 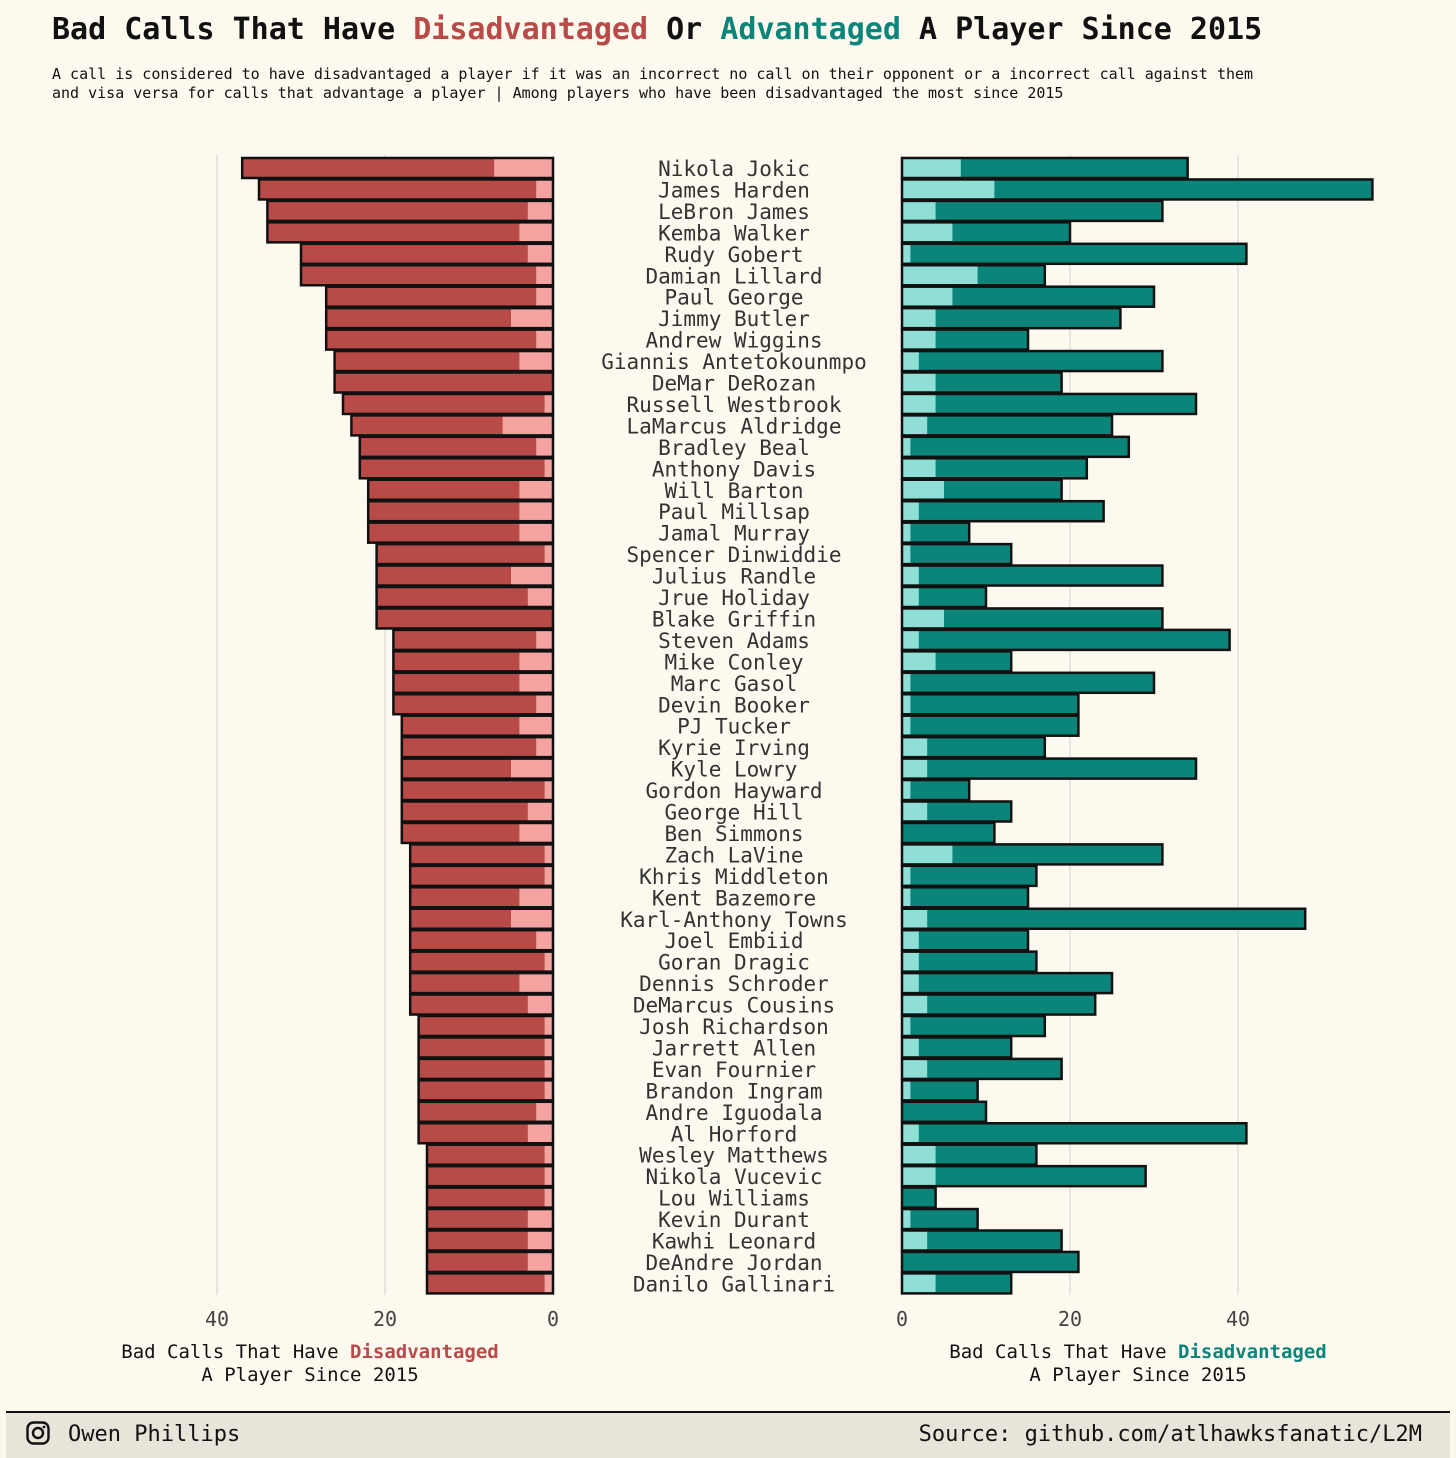 What do you see at coordinates (733, 855) in the screenshot?
I see `player-name: Zach LaVine` at bounding box center [733, 855].